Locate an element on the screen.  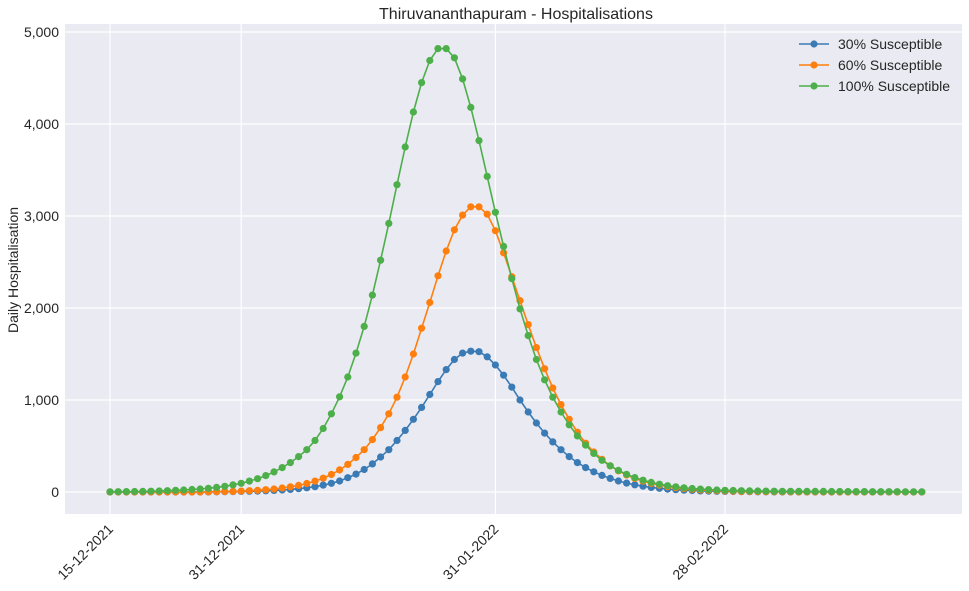
legend-label: 30% Susceptible is located at coordinates (890, 44).